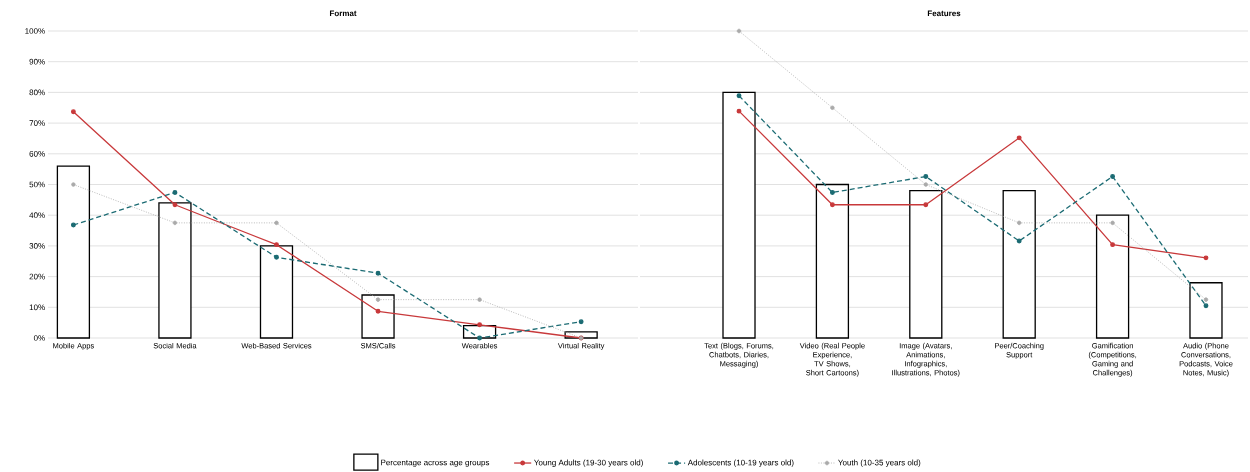 The height and width of the screenshot is (472, 1250). I want to click on y-tick-label: 30%, so click(37, 246).